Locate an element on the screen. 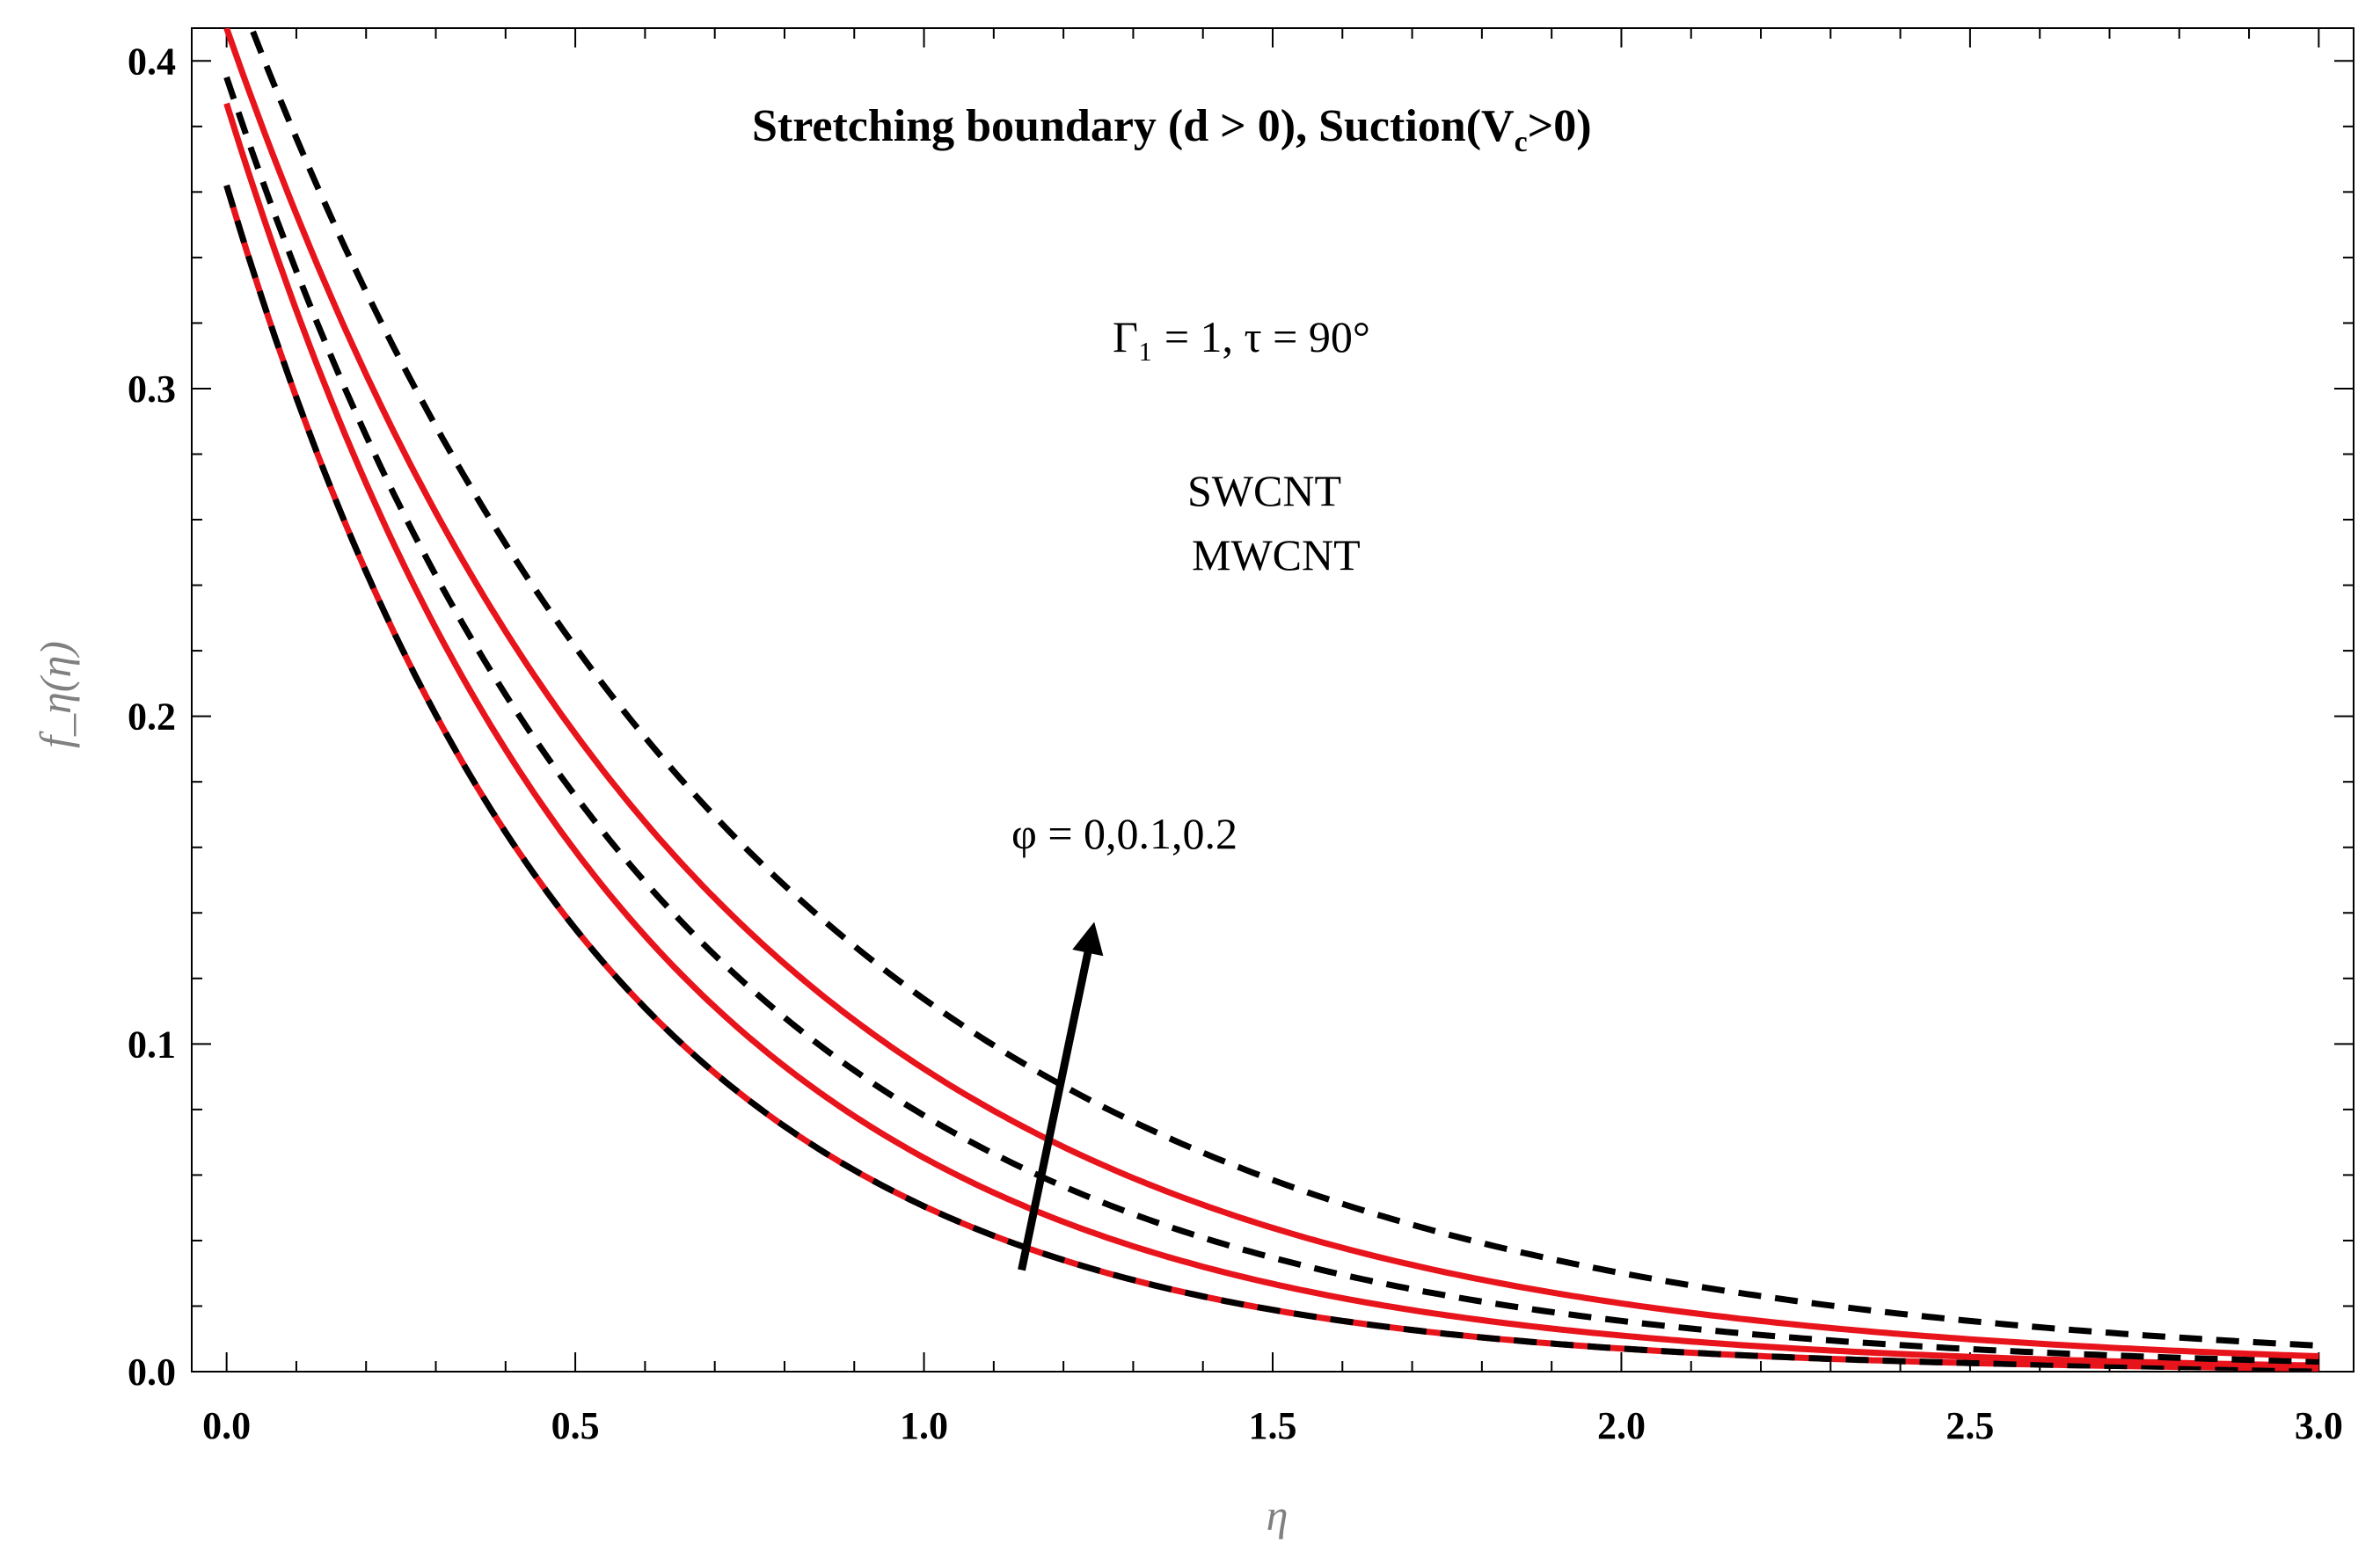 The width and height of the screenshot is (2380, 1551). y-tick-label: 0.0 is located at coordinates (152, 1373).